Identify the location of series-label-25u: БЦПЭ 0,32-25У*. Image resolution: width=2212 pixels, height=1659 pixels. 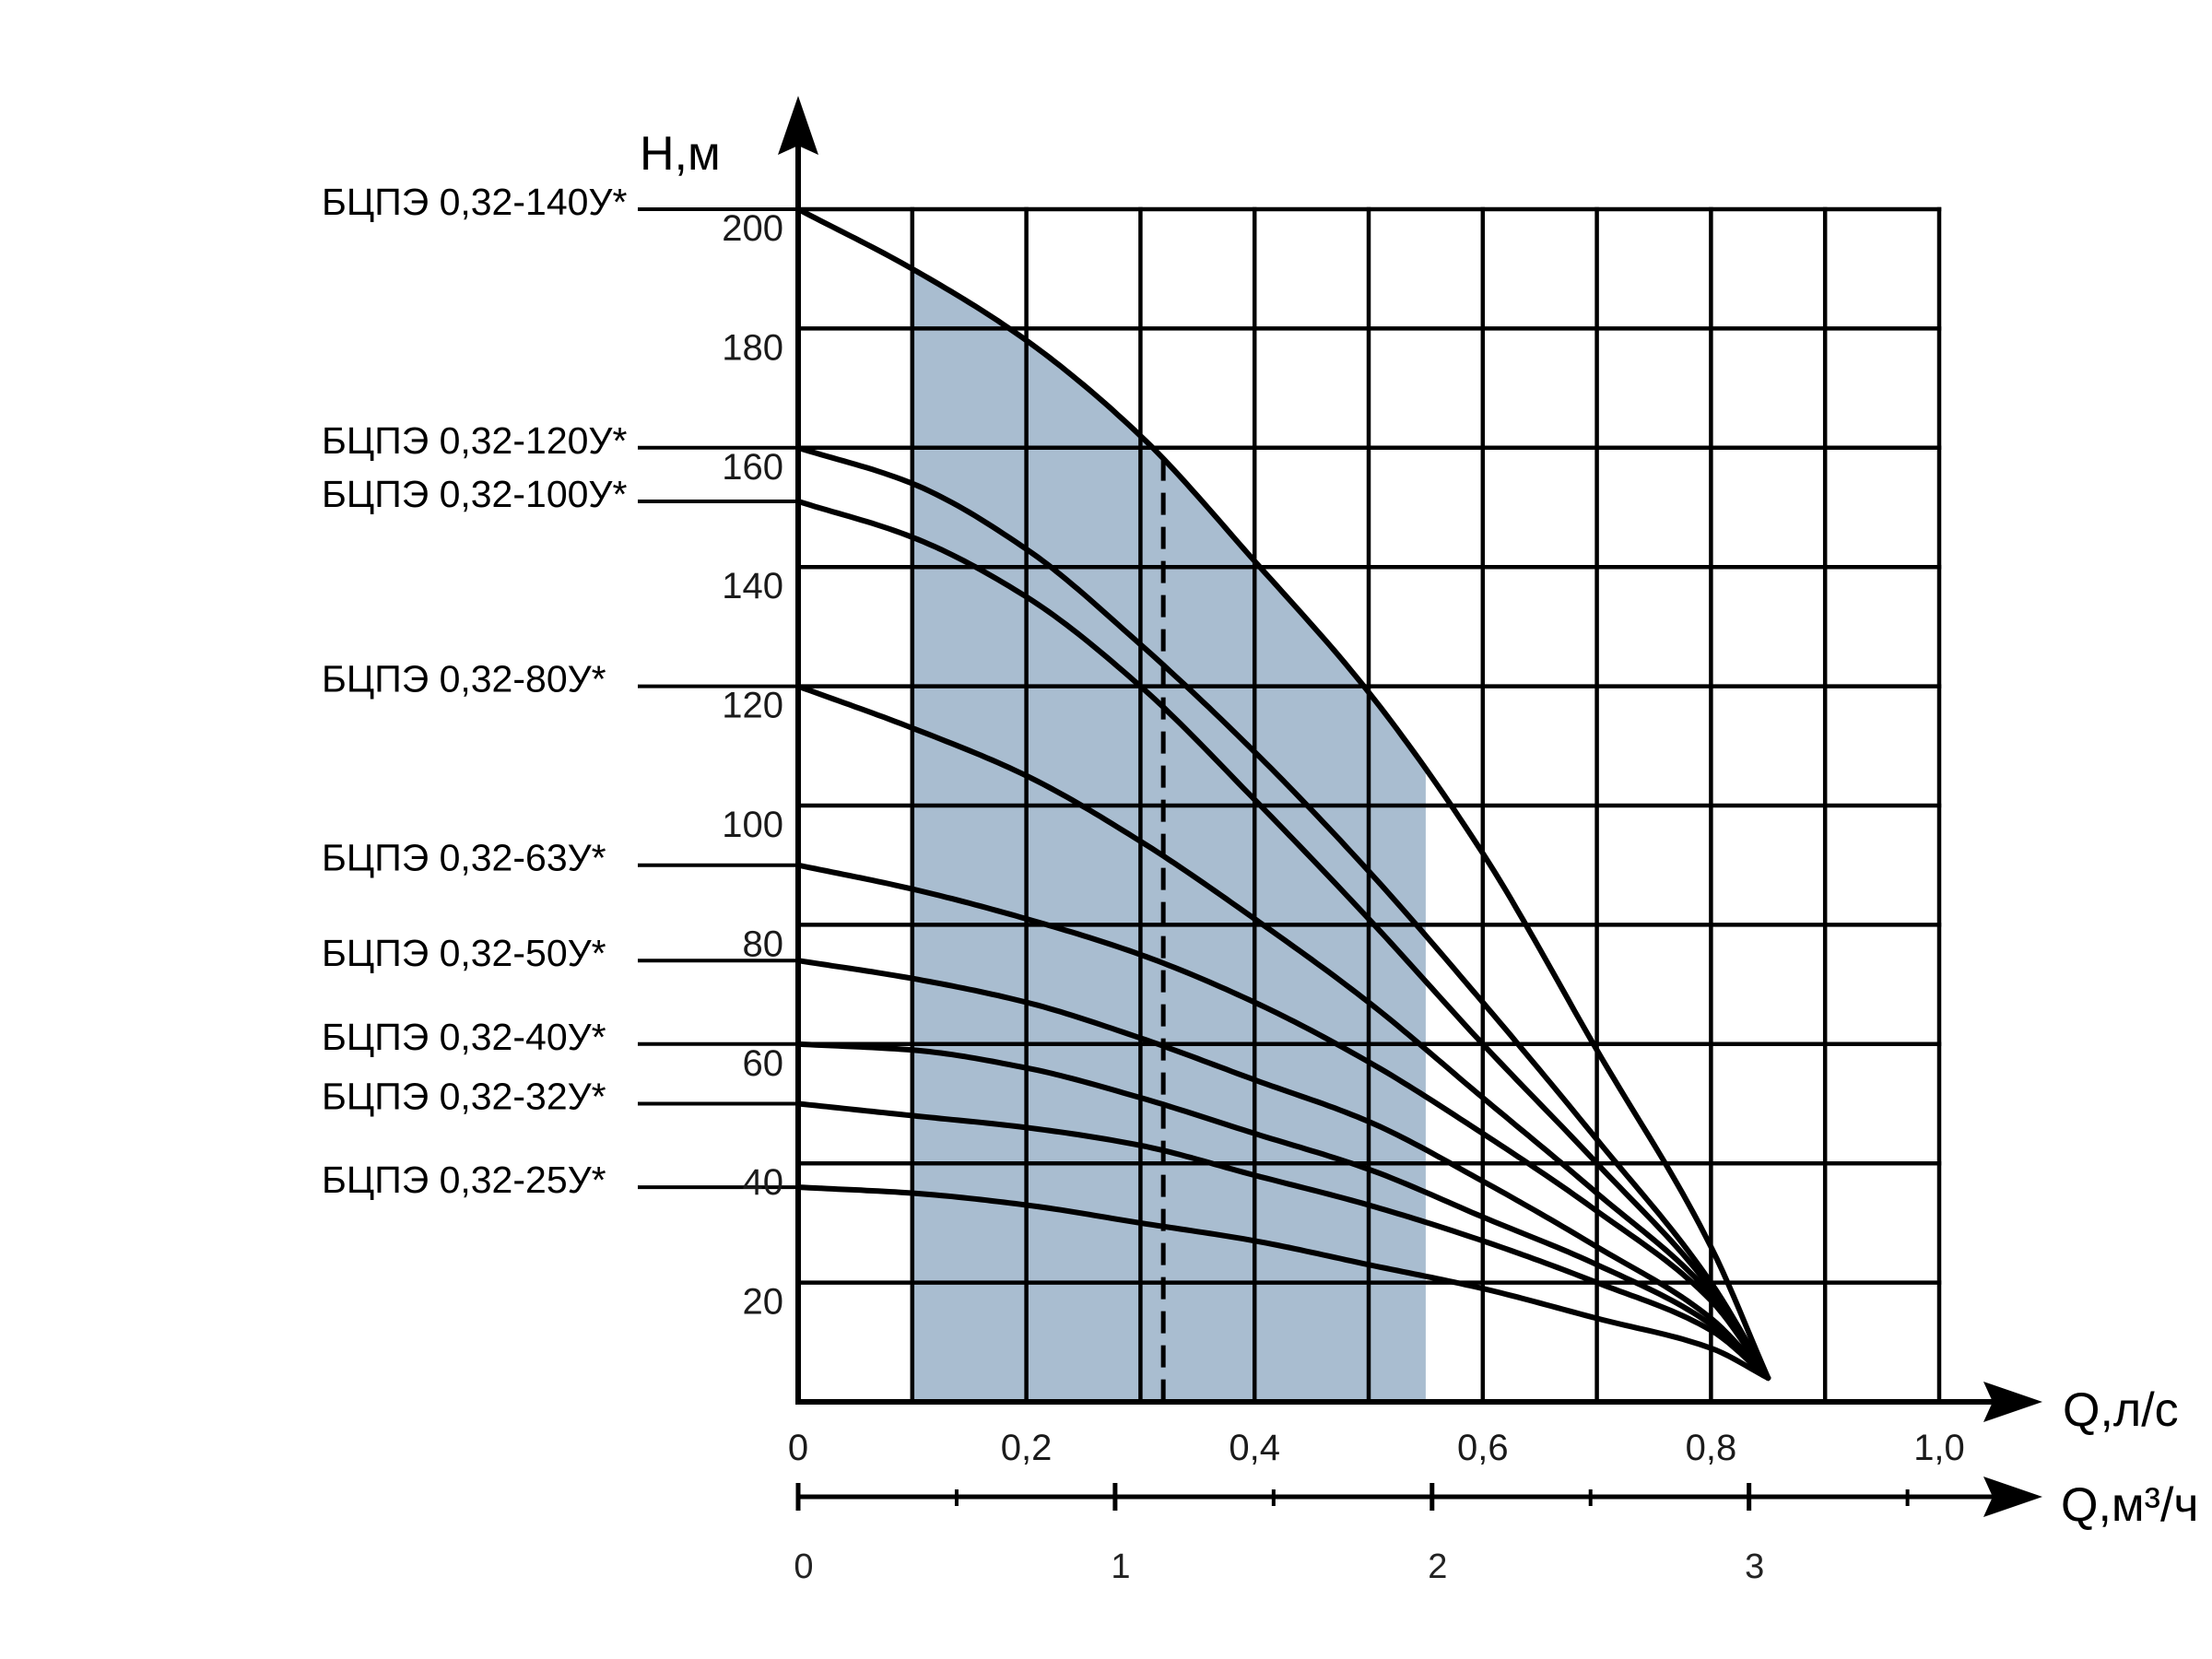
(464, 1180).